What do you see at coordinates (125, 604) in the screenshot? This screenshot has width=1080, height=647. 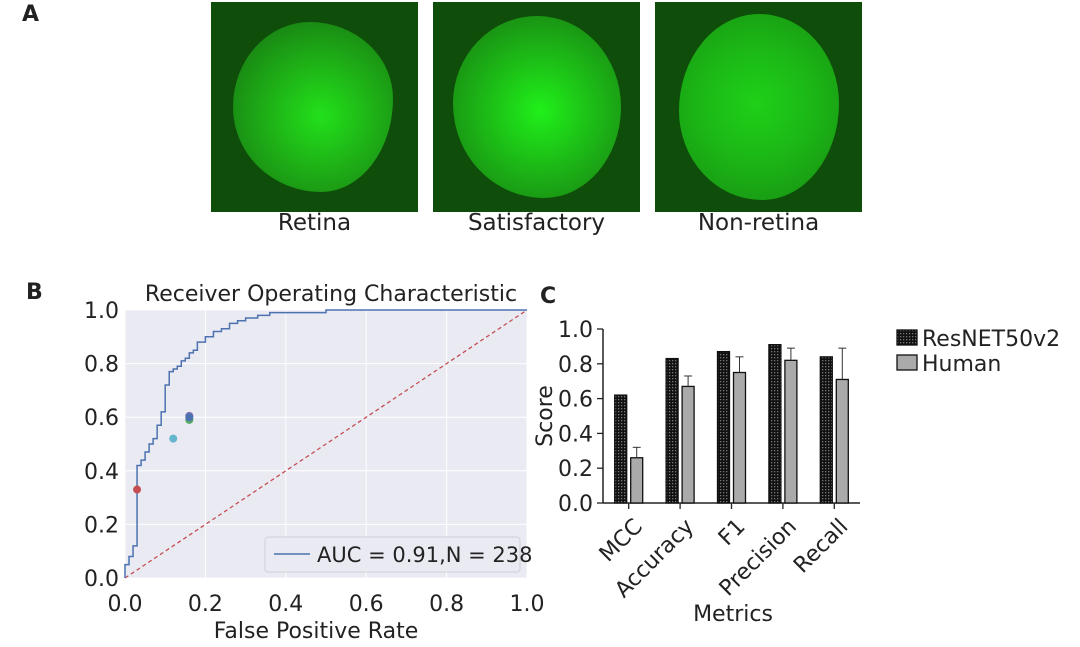 I see `roc-x-tick-label: 0.0` at bounding box center [125, 604].